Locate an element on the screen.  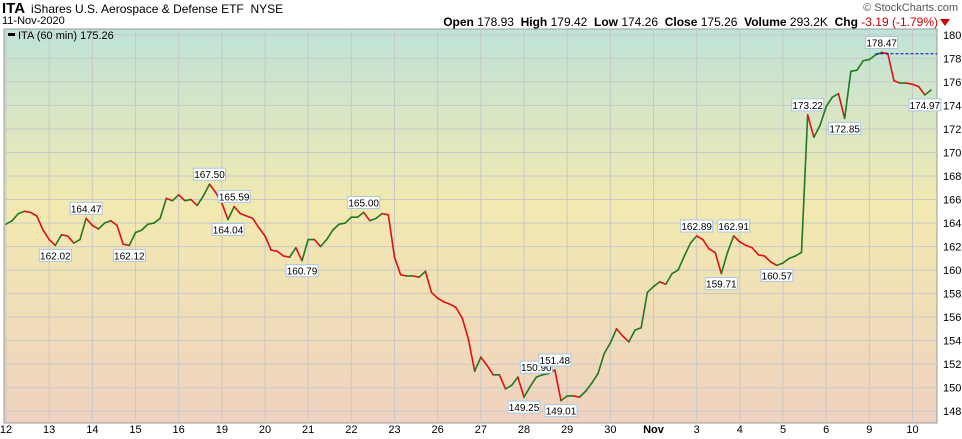
price-annotation: 172.85 is located at coordinates (845, 128).